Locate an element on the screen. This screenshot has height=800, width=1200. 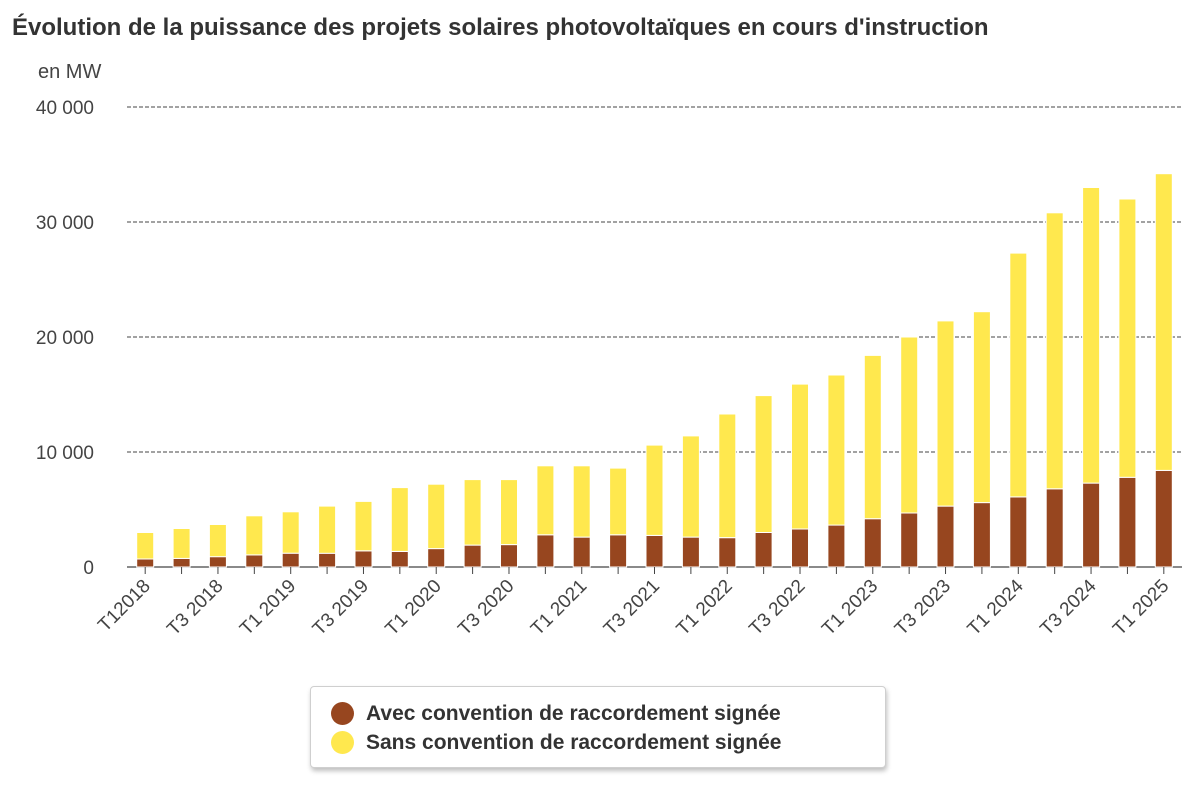
x-tick-label: T3 2023 is located at coordinates (923, 608).